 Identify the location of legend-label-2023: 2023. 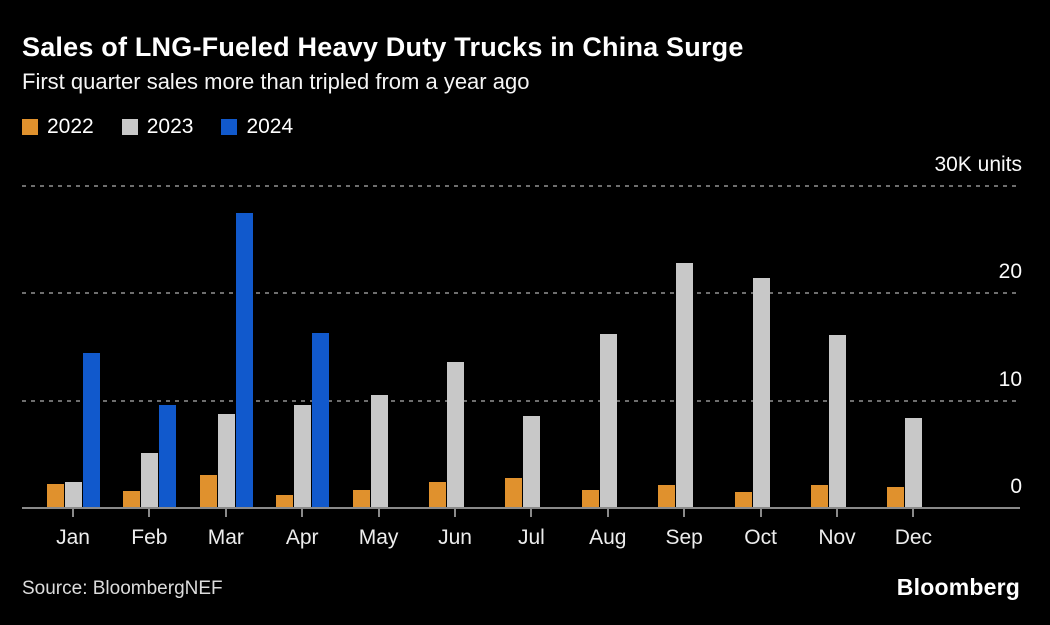
(170, 126).